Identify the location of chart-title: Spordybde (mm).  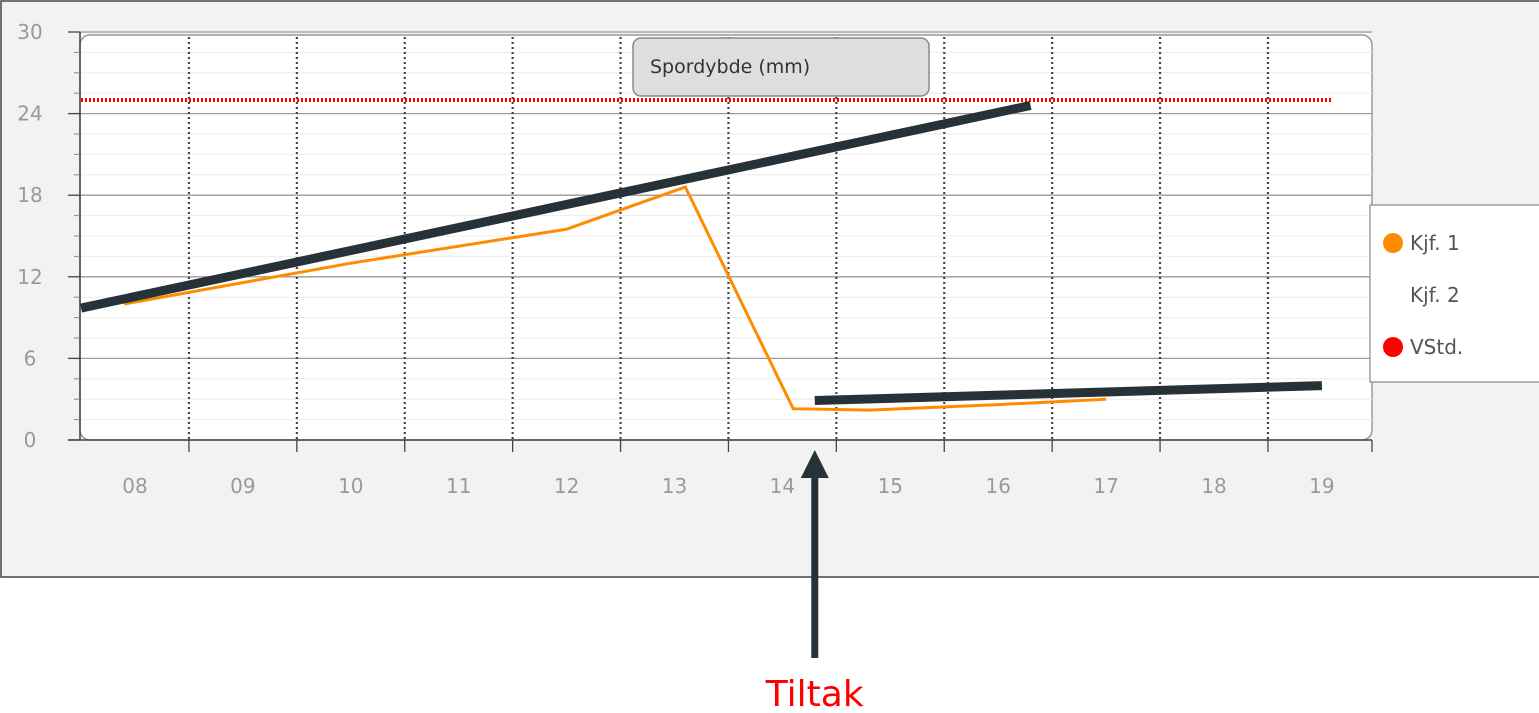
(730, 67).